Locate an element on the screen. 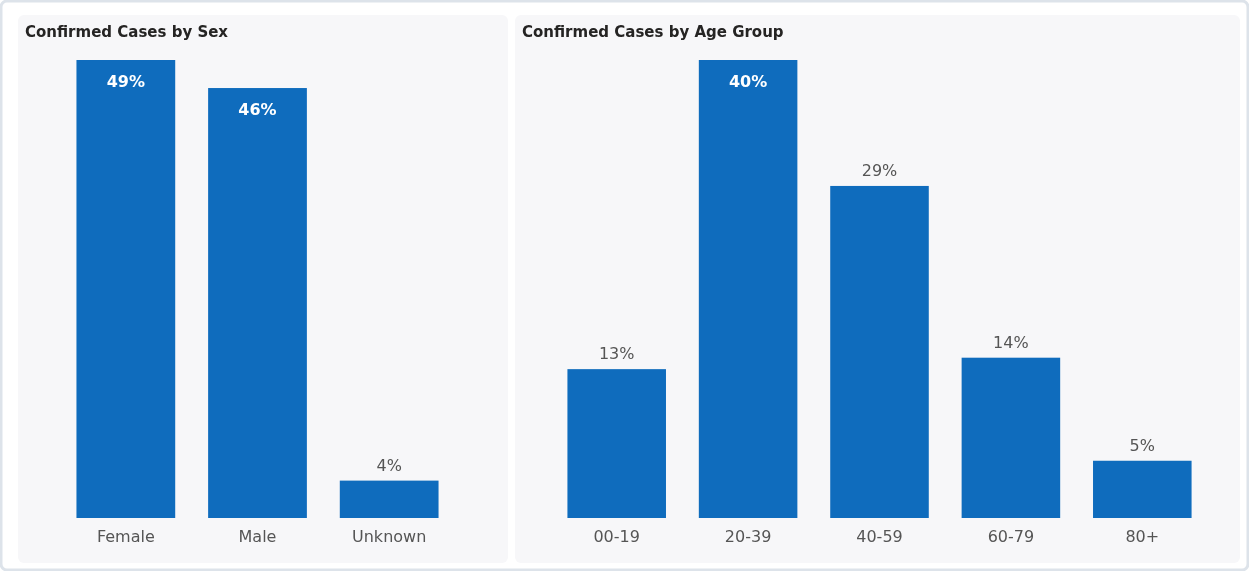 Image resolution: width=1249 pixels, height=571 pixels. data-label: 29% is located at coordinates (879, 170).